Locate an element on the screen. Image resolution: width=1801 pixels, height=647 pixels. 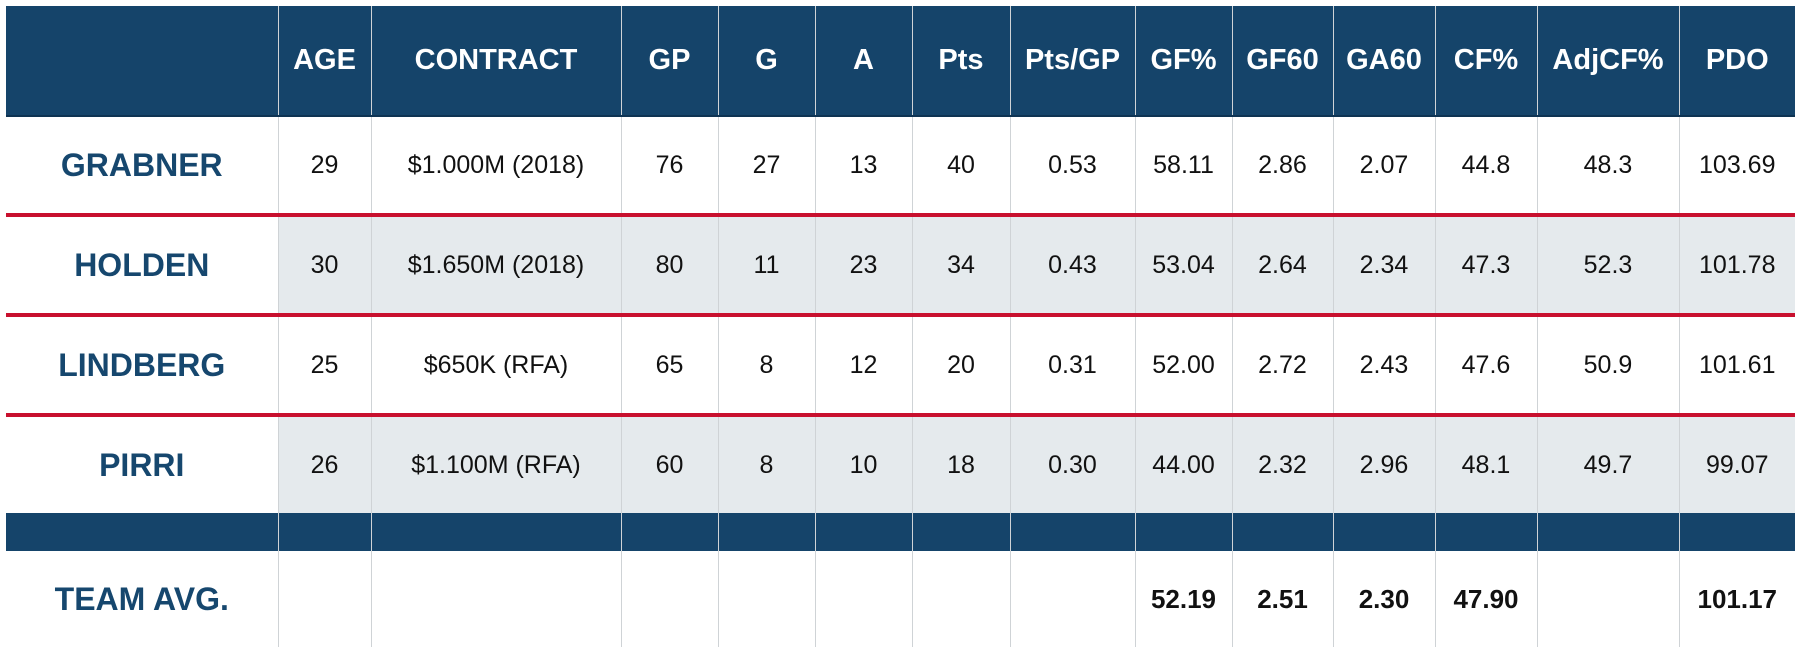
column-header-gp: GP is located at coordinates (670, 61).